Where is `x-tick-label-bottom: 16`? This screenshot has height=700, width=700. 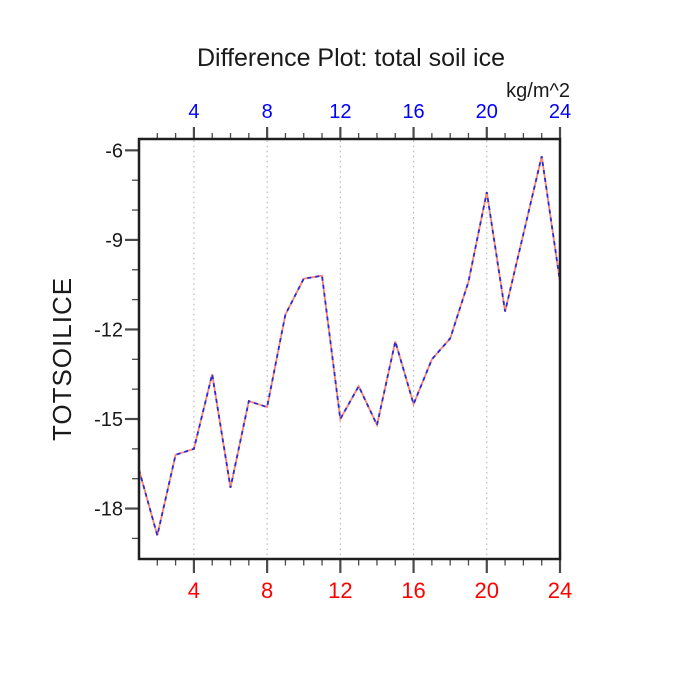 x-tick-label-bottom: 16 is located at coordinates (413, 590).